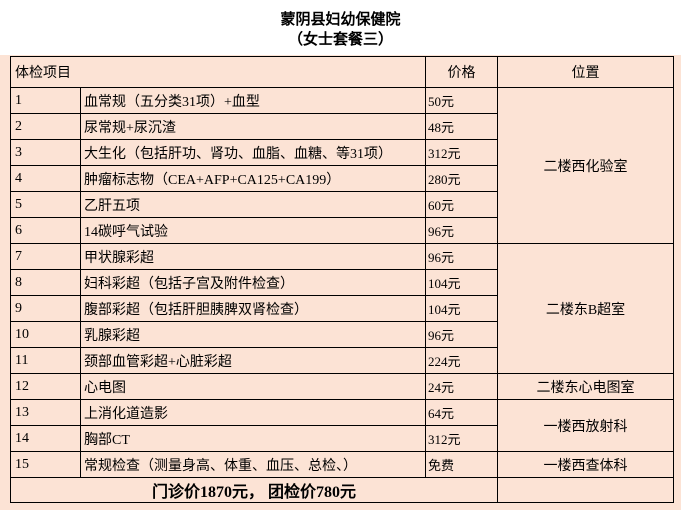  I want to click on table-row: 12 心电图 24元 二楼东心电图室, so click(342, 386).